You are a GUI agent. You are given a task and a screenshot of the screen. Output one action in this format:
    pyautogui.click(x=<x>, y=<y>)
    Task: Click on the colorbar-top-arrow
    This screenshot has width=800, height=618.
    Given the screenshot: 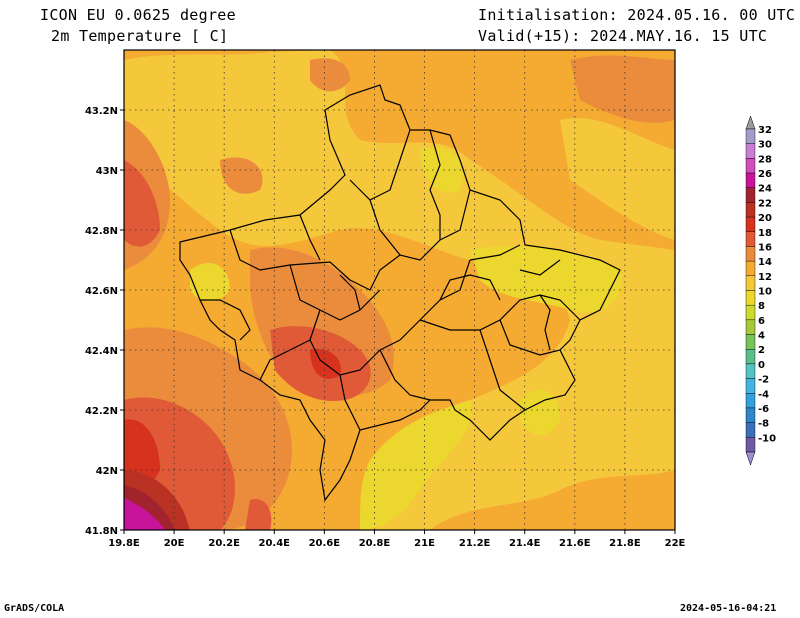 What is the action you would take?
    pyautogui.click(x=750, y=122)
    